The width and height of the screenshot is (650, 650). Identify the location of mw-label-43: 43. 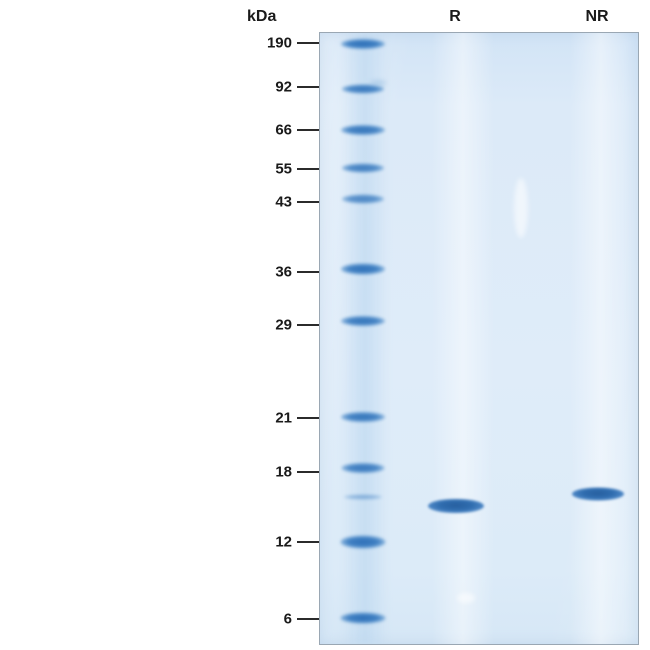
(283, 202).